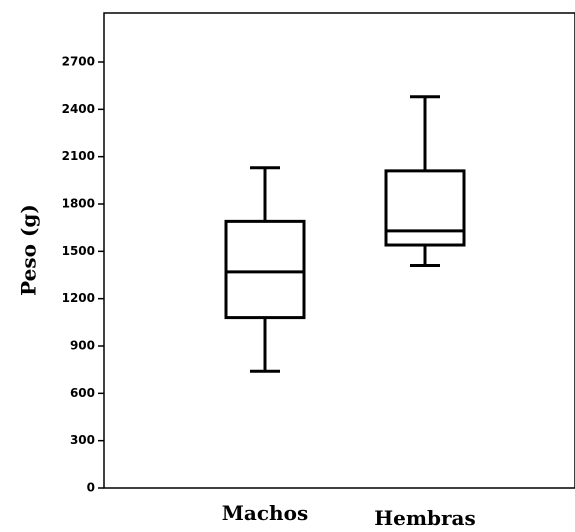 Image resolution: width=575 pixels, height=532 pixels. I want to click on y-tick-label: 300, so click(82, 440).